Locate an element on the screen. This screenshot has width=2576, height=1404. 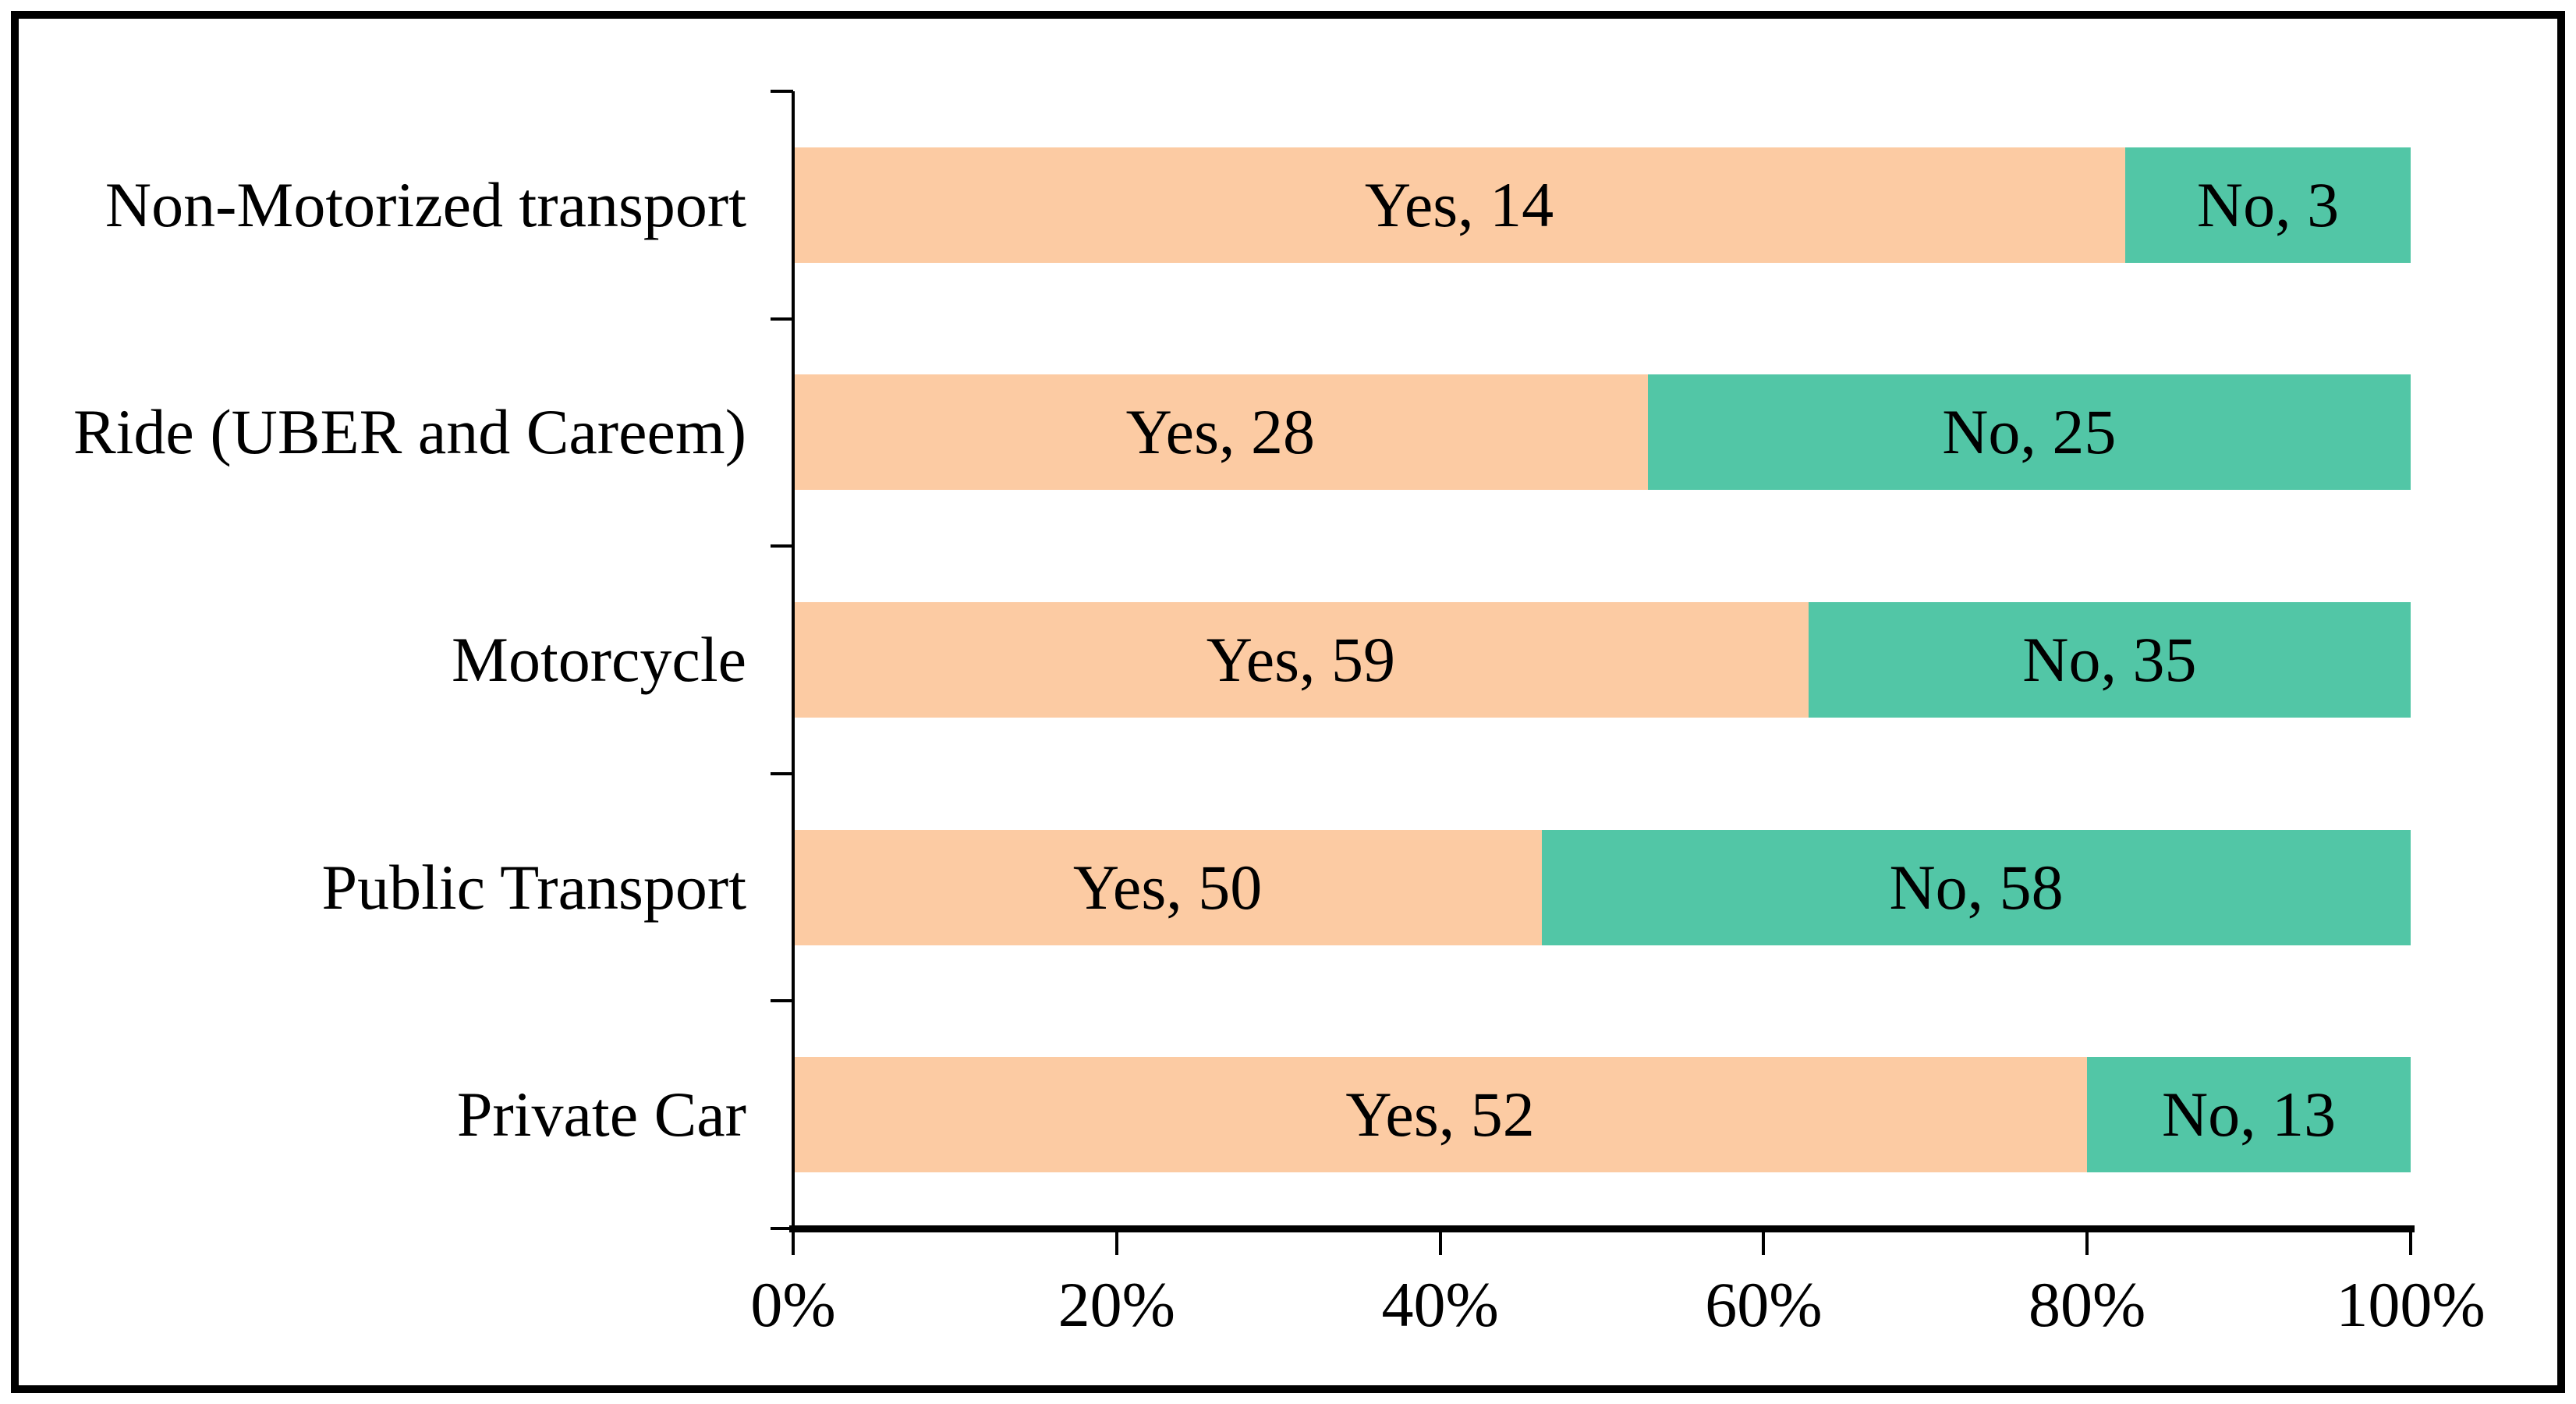
bar-segment-label: No, 35 is located at coordinates (2109, 659).